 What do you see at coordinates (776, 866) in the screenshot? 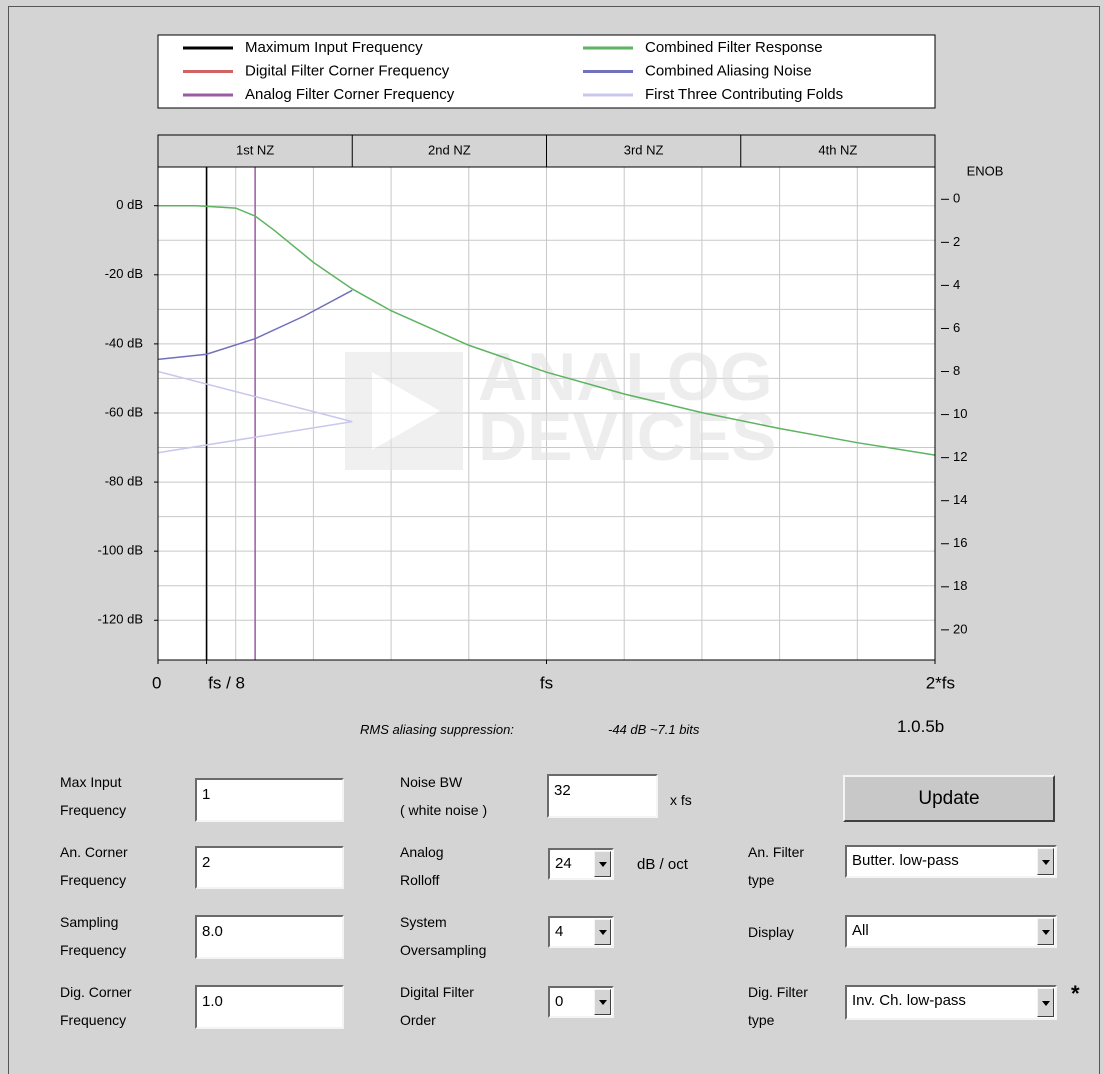
I see `field-label: An. Filter type` at bounding box center [776, 866].